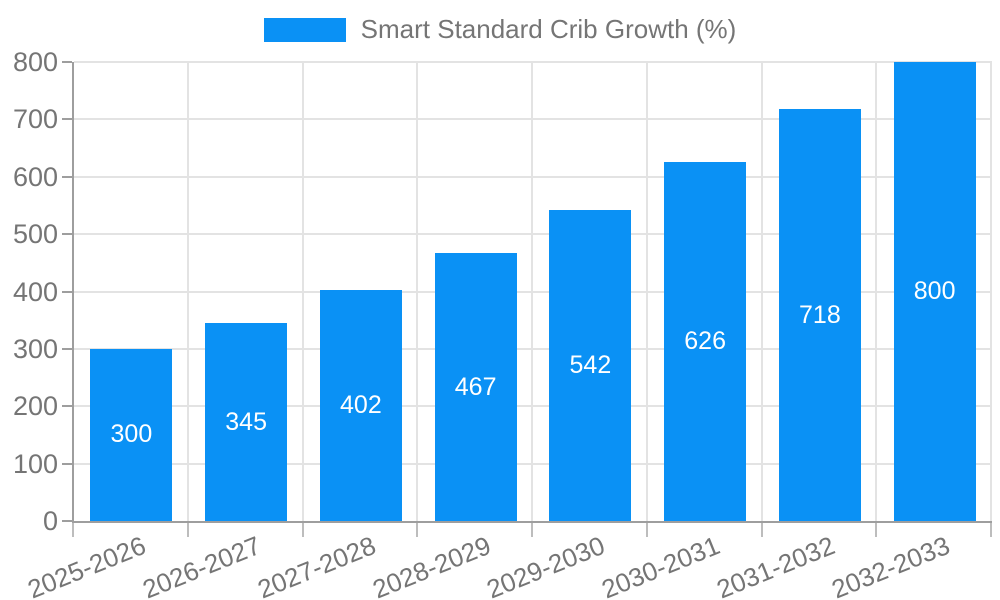 The height and width of the screenshot is (600, 1000). I want to click on y-tick-label: 400, so click(35, 291).